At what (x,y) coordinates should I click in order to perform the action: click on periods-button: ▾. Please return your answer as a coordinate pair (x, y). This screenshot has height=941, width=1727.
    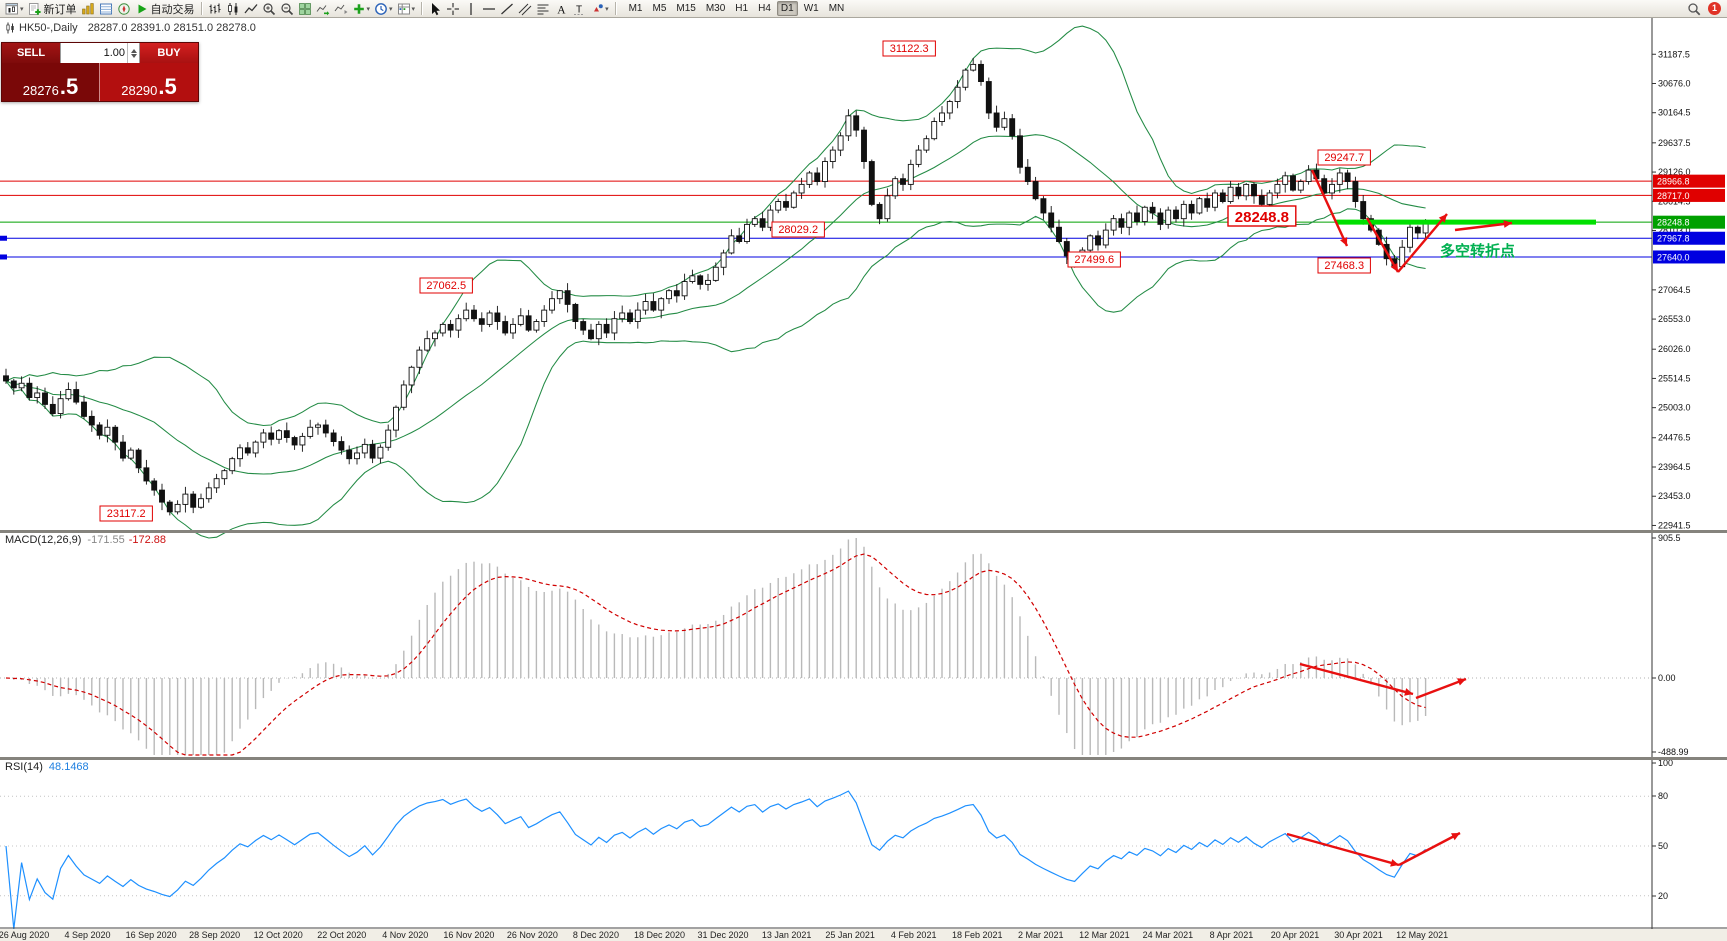
    Looking at the image, I should click on (383, 9).